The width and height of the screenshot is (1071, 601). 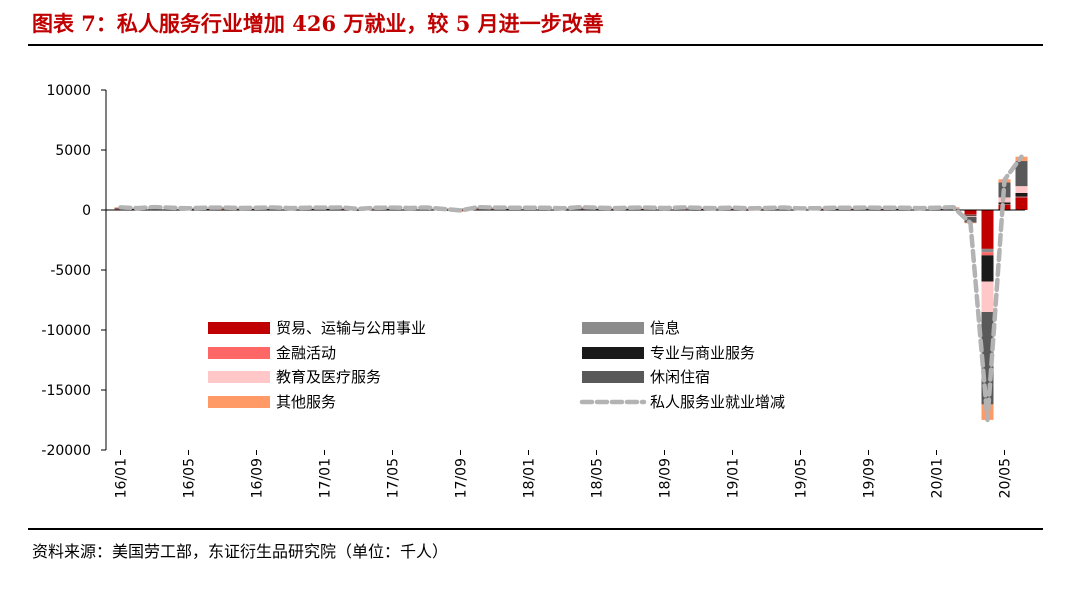 What do you see at coordinates (702, 353) in the screenshot?
I see `legend-label-professional: 专业与商业服务` at bounding box center [702, 353].